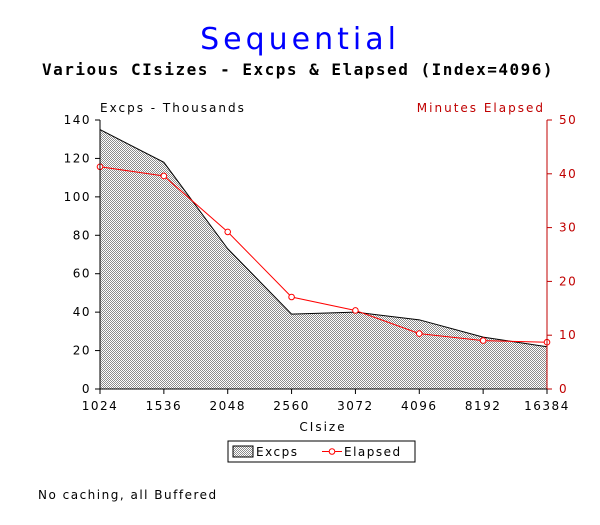 The height and width of the screenshot is (525, 600). What do you see at coordinates (82, 235) in the screenshot?
I see `left-tick-label: 80` at bounding box center [82, 235].